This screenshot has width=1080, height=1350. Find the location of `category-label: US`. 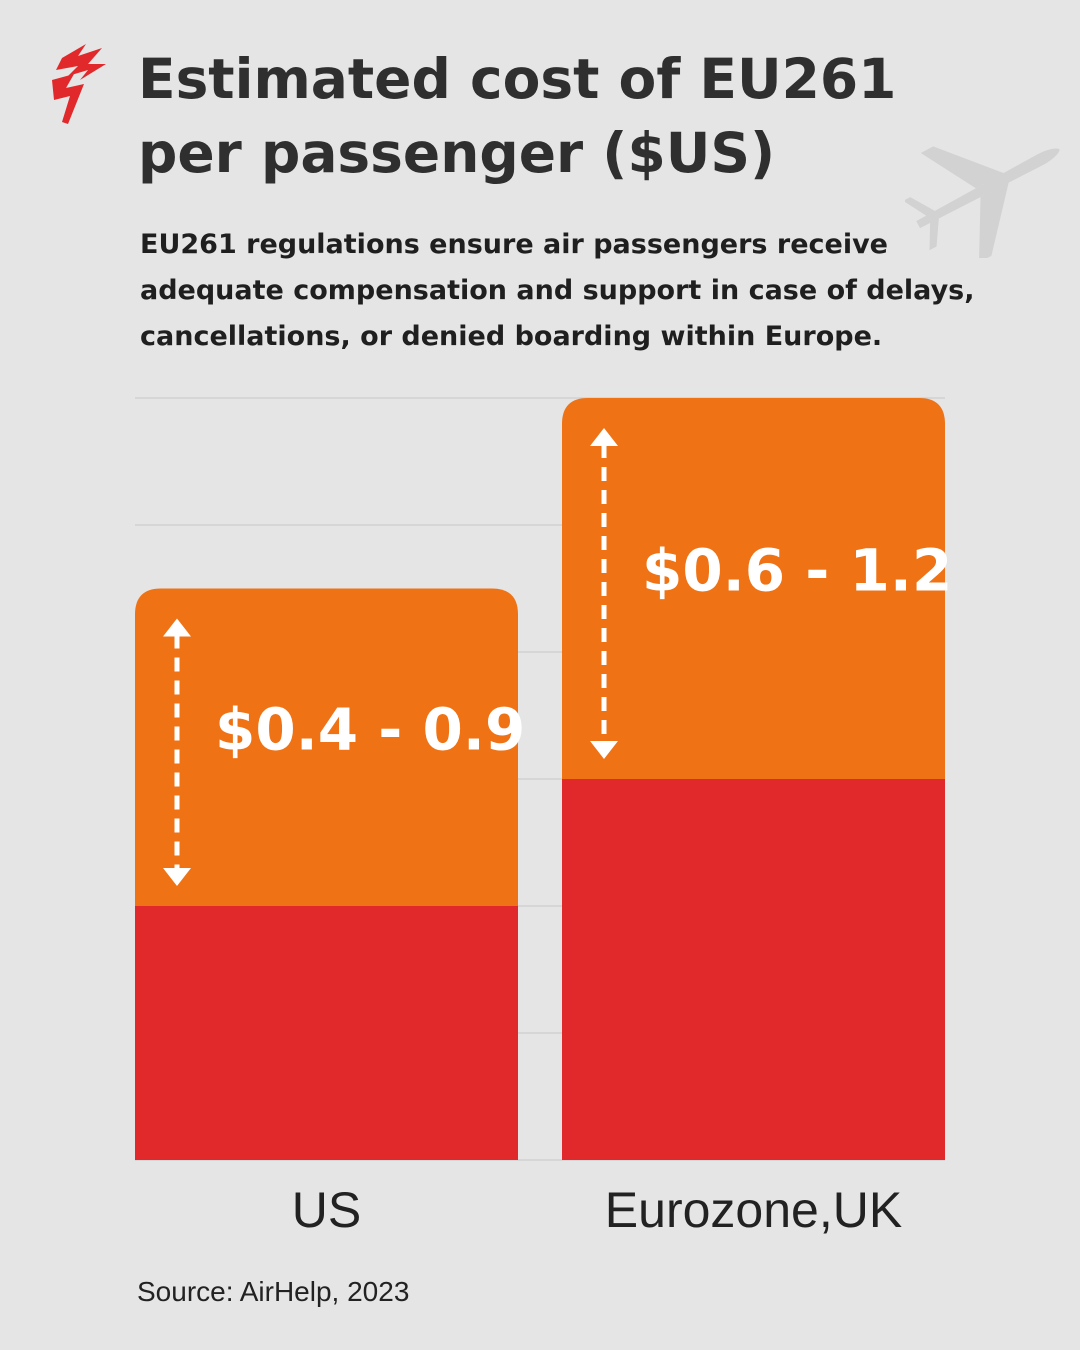

category-label: US is located at coordinates (326, 1210).